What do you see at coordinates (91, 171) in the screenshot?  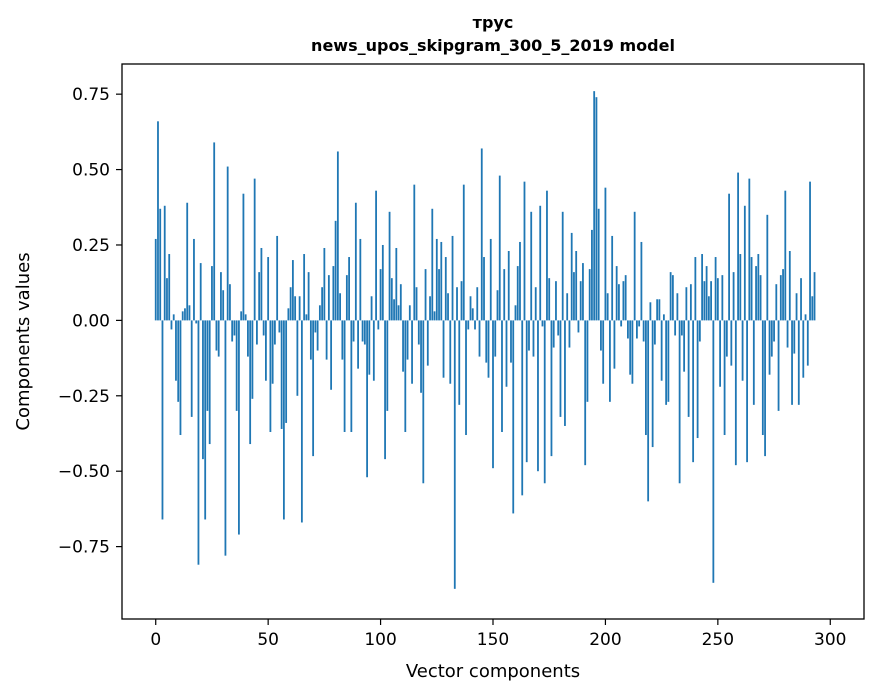 I see `y-tick-label: 0.50` at bounding box center [91, 171].